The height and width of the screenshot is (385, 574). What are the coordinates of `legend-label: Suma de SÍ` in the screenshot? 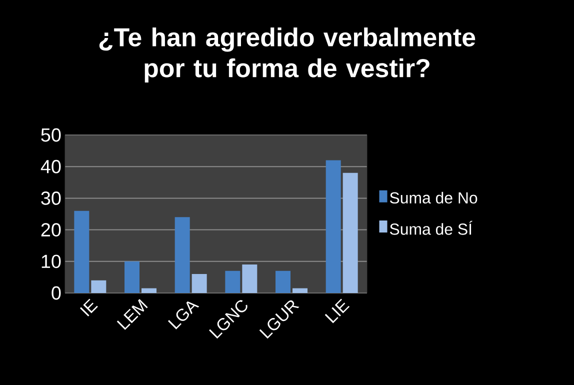 It's located at (431, 227).